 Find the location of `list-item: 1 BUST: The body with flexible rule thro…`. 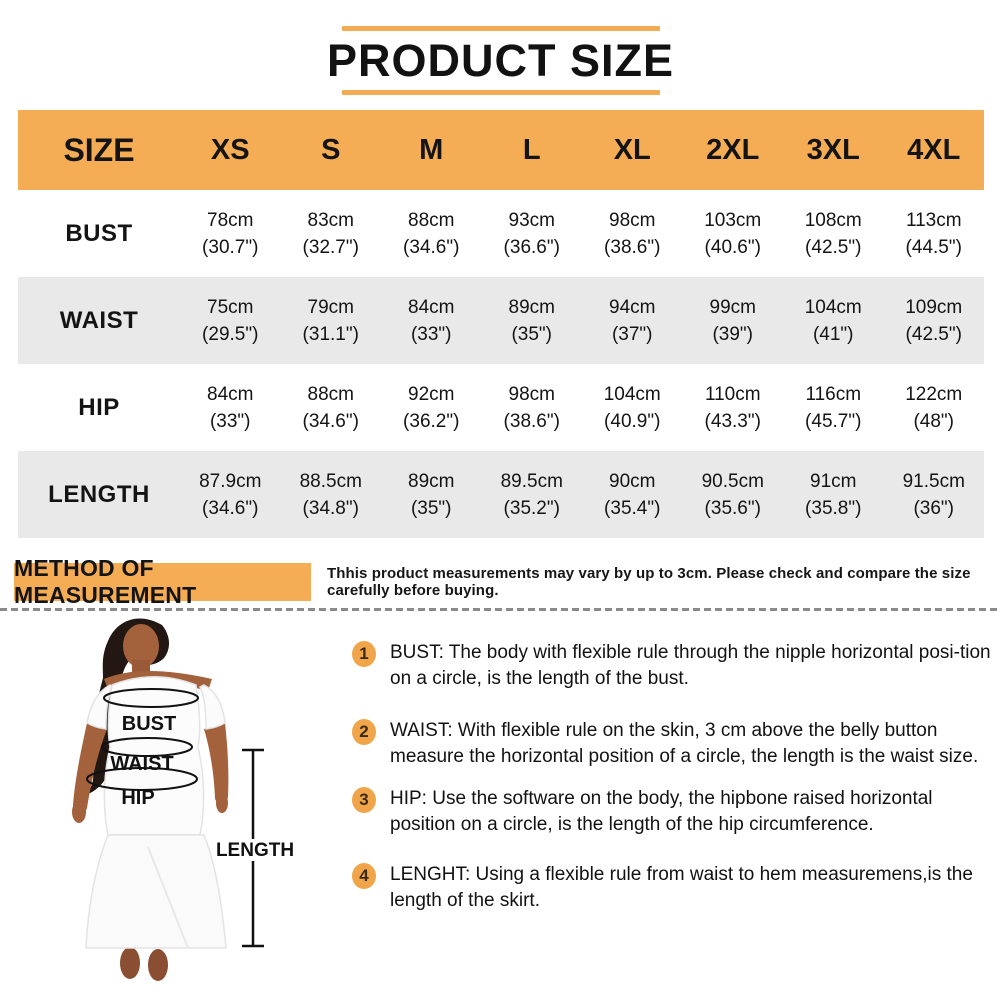

list-item: 1 BUST: The body with flexible rule thro… is located at coordinates (676, 666).